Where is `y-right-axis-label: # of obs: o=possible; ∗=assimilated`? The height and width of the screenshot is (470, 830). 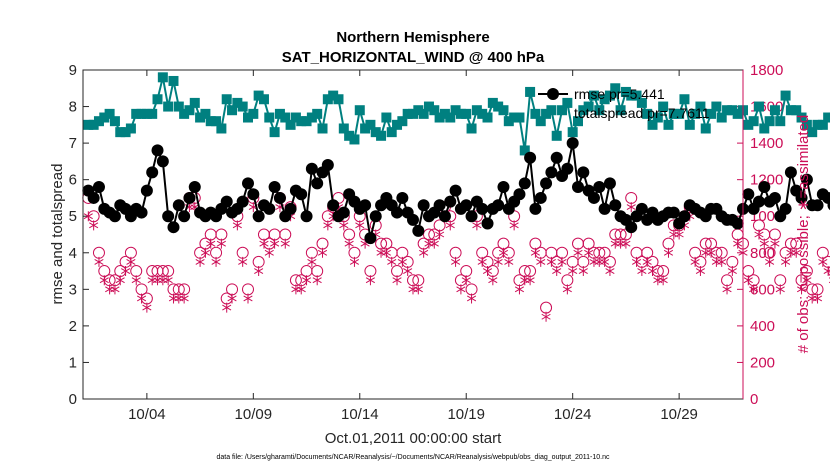
y-right-axis-label: # of obs: o=possible; ∗=assimilated is located at coordinates (803, 234).